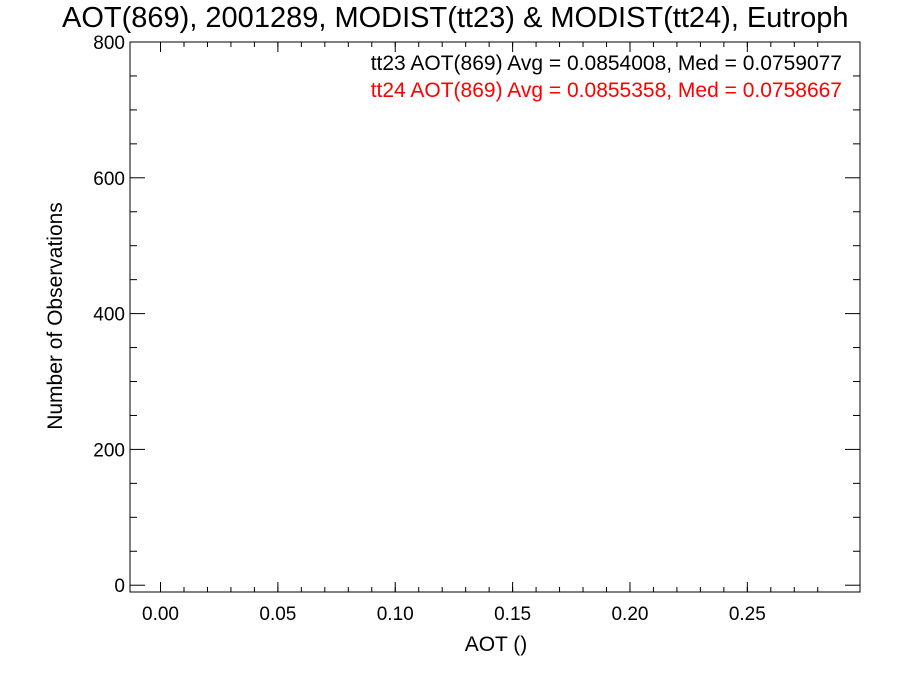 Image resolution: width=900 pixels, height=675 pixels. What do you see at coordinates (277, 614) in the screenshot?
I see `x-tick-label: 0.05` at bounding box center [277, 614].